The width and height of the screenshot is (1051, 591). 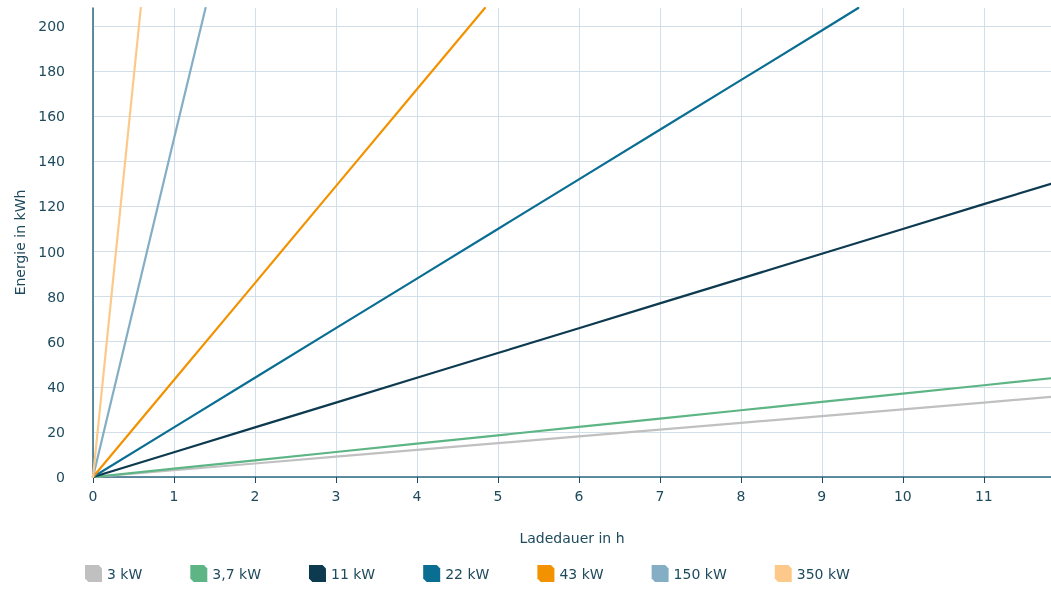 What do you see at coordinates (93, 496) in the screenshot?
I see `x-tick-label: 0` at bounding box center [93, 496].